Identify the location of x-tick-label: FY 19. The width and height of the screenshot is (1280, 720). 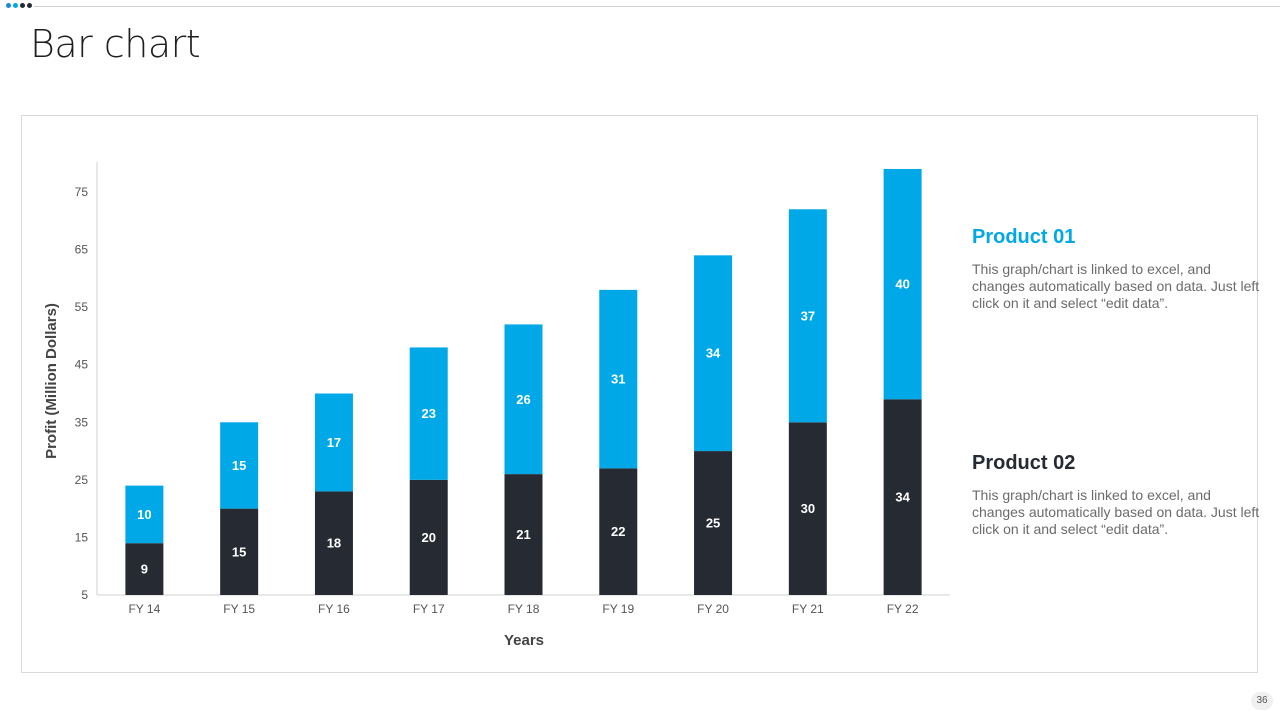
(618, 609).